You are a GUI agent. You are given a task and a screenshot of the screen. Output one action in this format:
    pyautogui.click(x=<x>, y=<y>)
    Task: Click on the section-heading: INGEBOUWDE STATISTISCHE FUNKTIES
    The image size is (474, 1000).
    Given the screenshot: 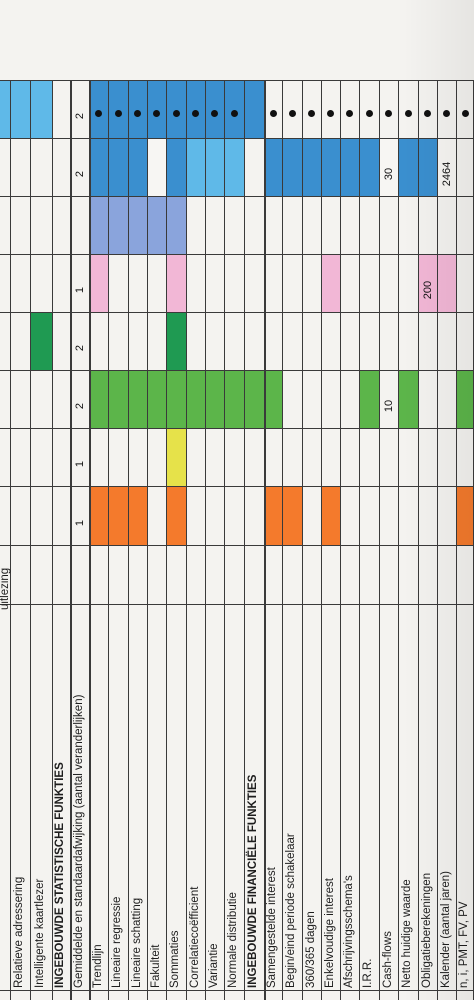 What is the action you would take?
    pyautogui.click(x=60, y=875)
    